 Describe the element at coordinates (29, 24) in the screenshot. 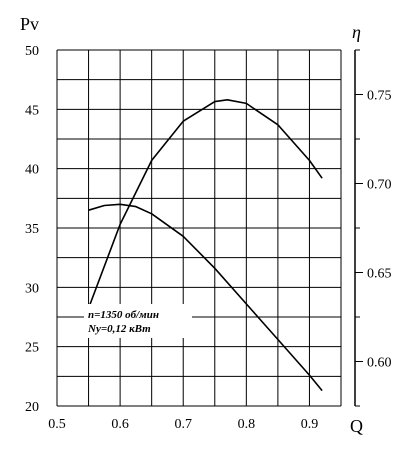

I see `y-axis-title: Pv` at that location.